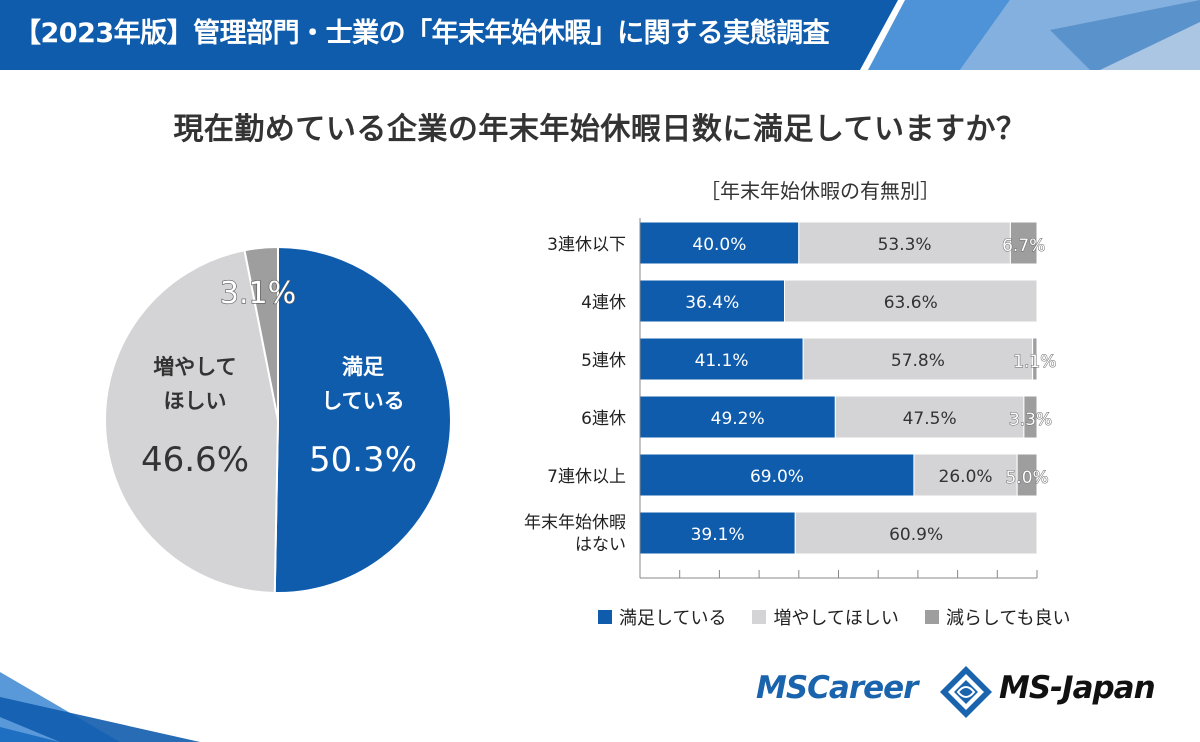 The height and width of the screenshot is (742, 1200). I want to click on legend-item-increase: 増やしてほしい, so click(825, 617).